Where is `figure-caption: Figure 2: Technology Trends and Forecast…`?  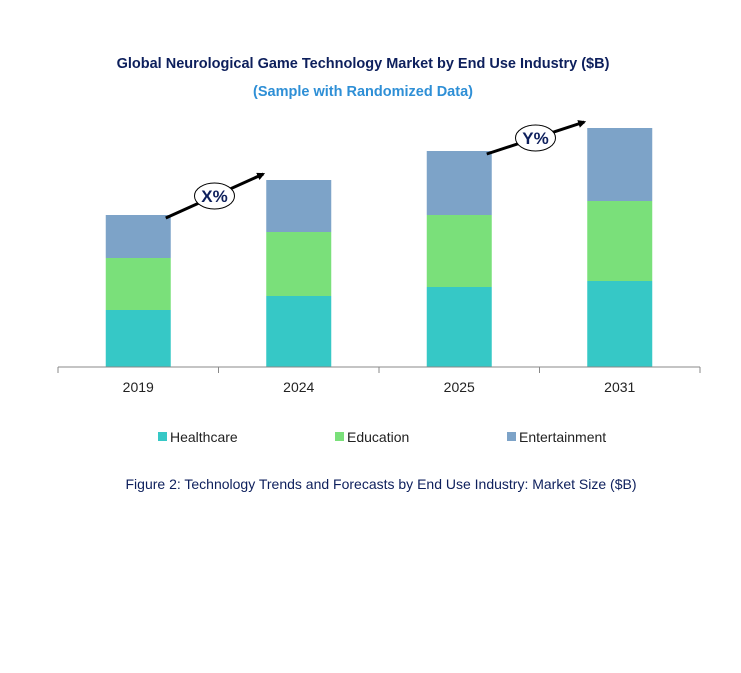 figure-caption: Figure 2: Technology Trends and Forecast… is located at coordinates (381, 484).